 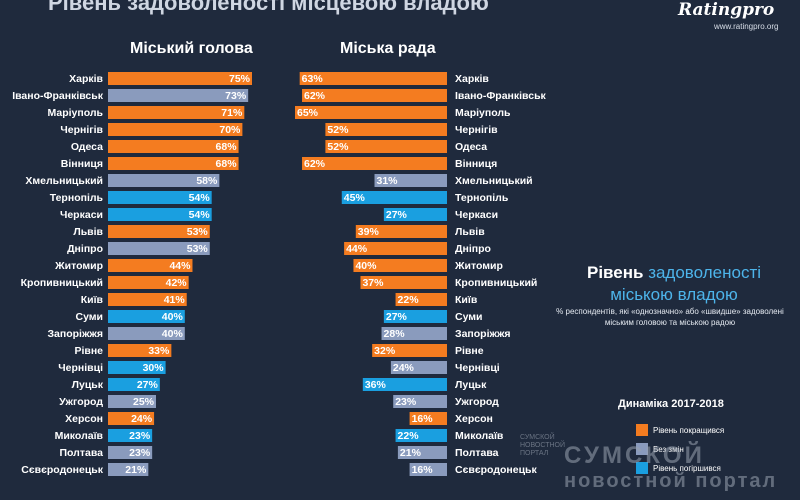 What do you see at coordinates (313, 79) in the screenshot?
I see `council-value-label: 63%` at bounding box center [313, 79].